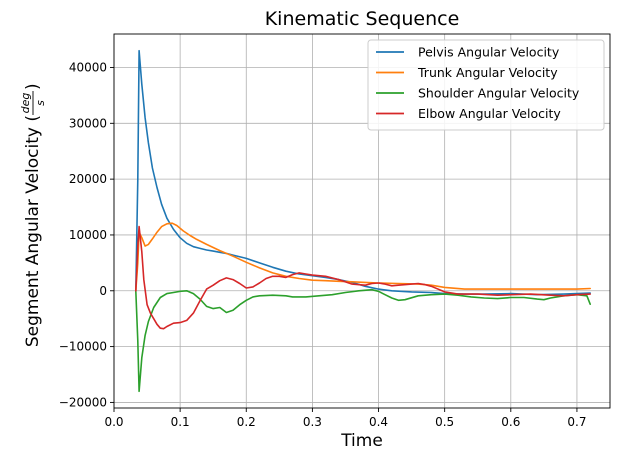 This screenshot has width=620, height=463. I want to click on legend-box, so click(486, 85).